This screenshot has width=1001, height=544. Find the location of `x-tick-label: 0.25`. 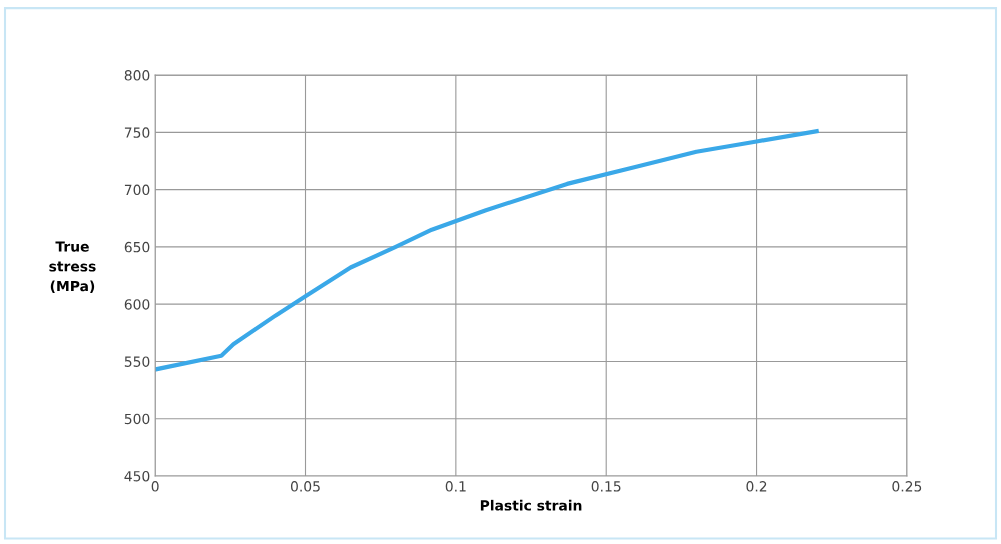

x-tick-label: 0.25 is located at coordinates (907, 486).